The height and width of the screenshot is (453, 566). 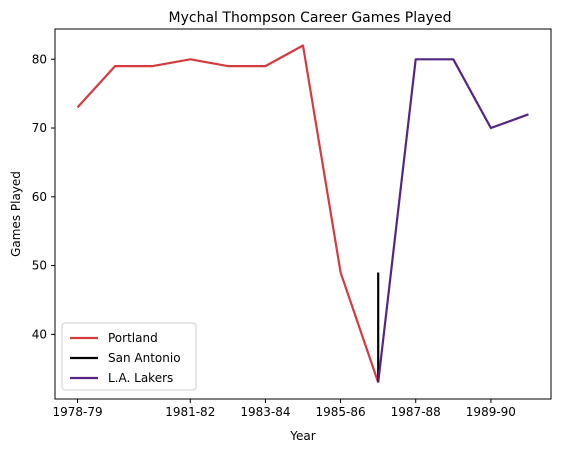 What do you see at coordinates (190, 412) in the screenshot?
I see `x-tick-label: 1981-82` at bounding box center [190, 412].